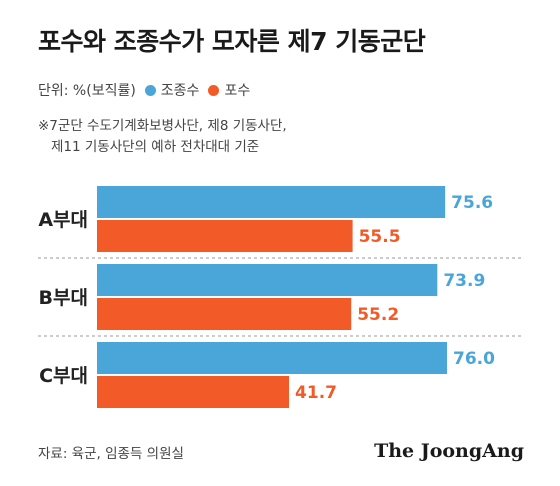 The height and width of the screenshot is (486, 560). I want to click on footnote-line-2: 제11 기동사단의 예하 전차대대 기준, so click(155, 147).